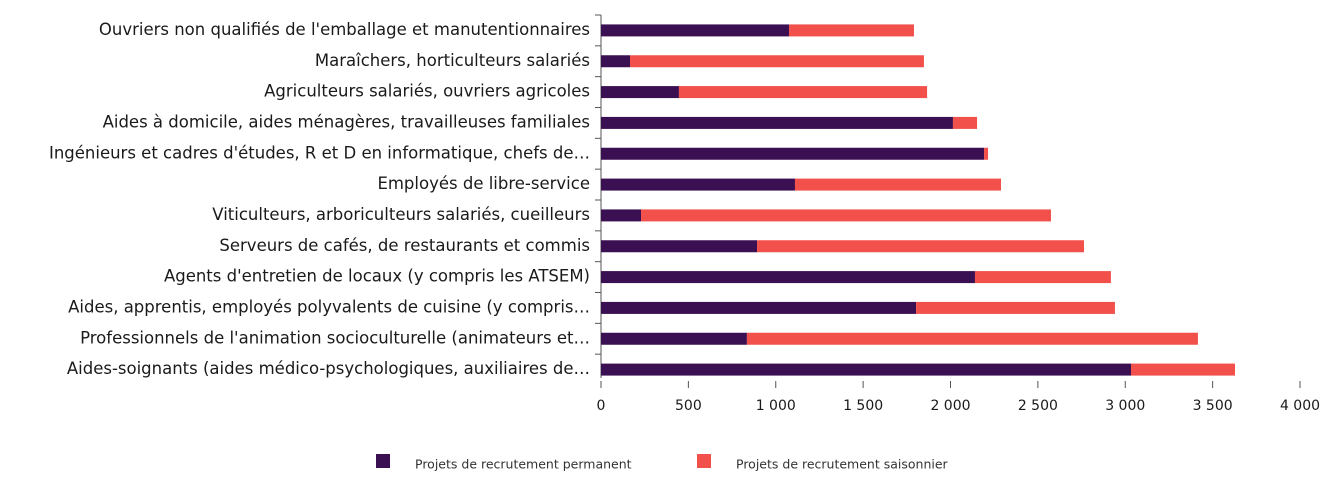 This screenshot has width=1323, height=501. I want to click on legend-label: Projets de recrutement saisonnier, so click(842, 464).